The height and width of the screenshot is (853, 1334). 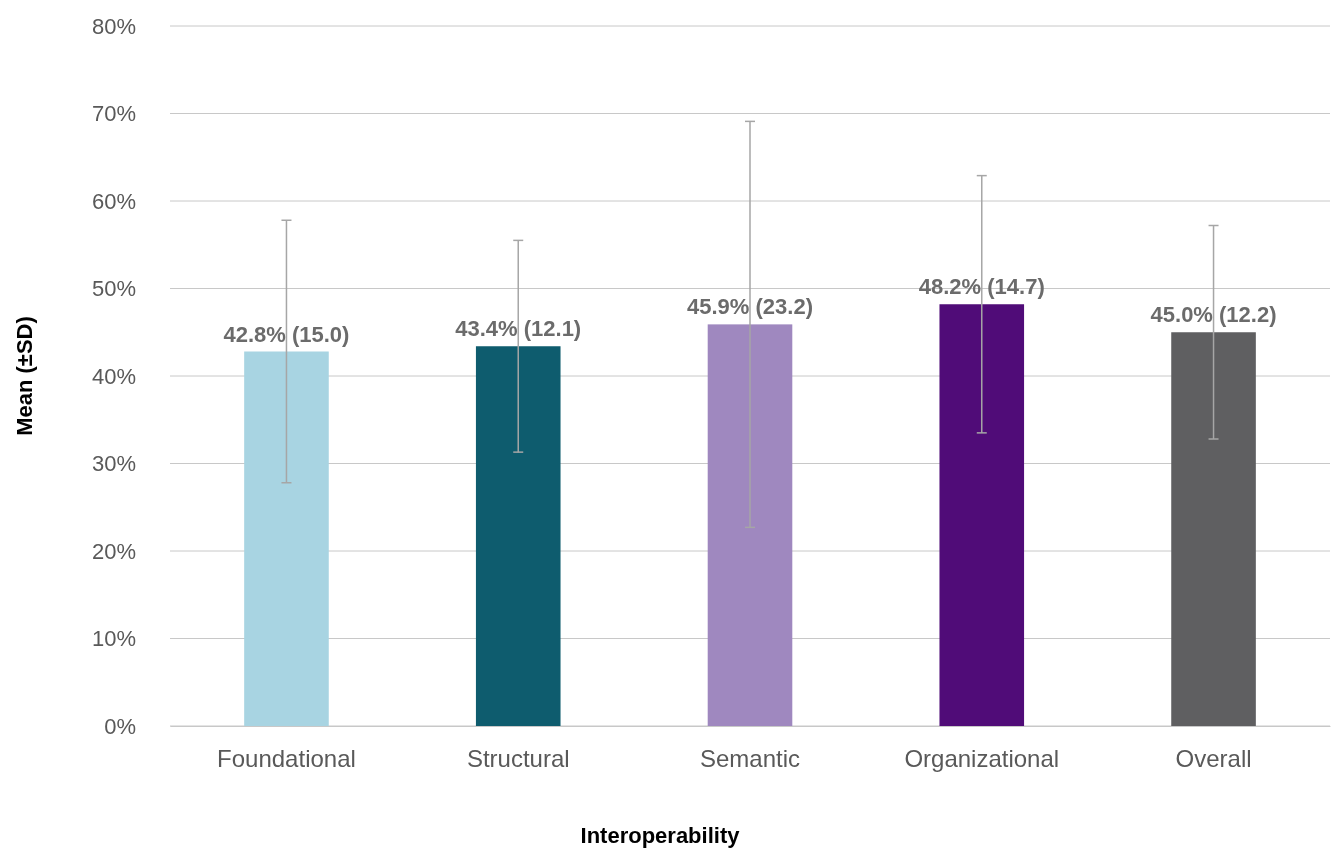 I want to click on data-label: 48.2% (14.7), so click(x=981, y=287).